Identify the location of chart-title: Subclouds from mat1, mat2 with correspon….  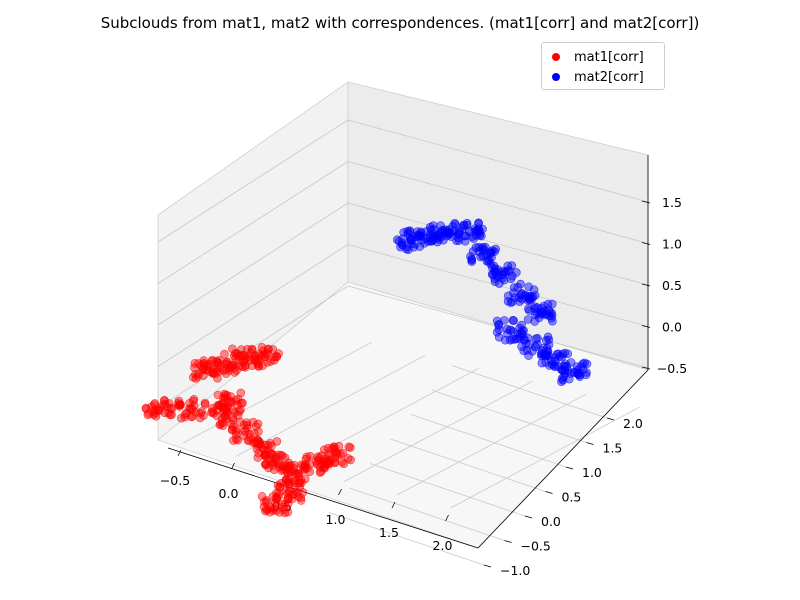
(400, 23).